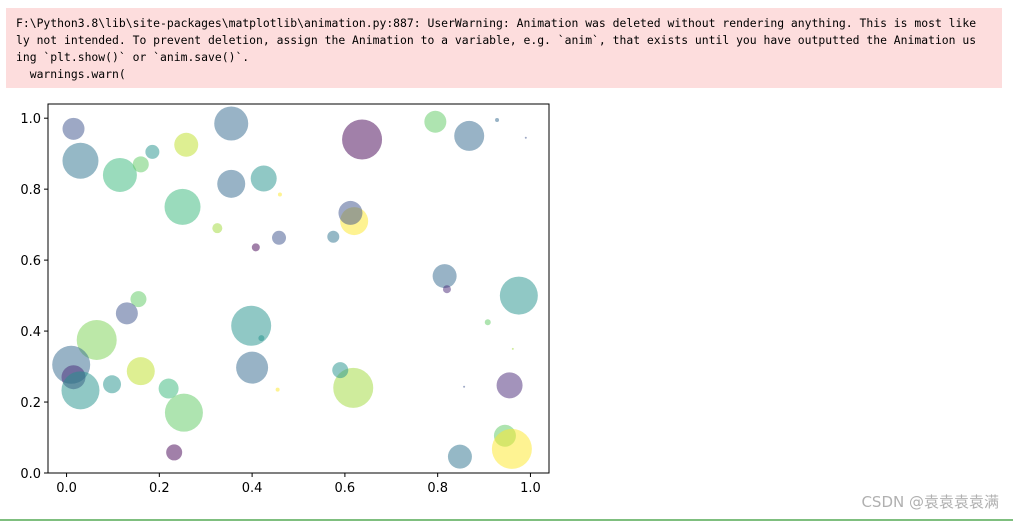  What do you see at coordinates (437, 488) in the screenshot?
I see `x-tick-label: 0.8` at bounding box center [437, 488].